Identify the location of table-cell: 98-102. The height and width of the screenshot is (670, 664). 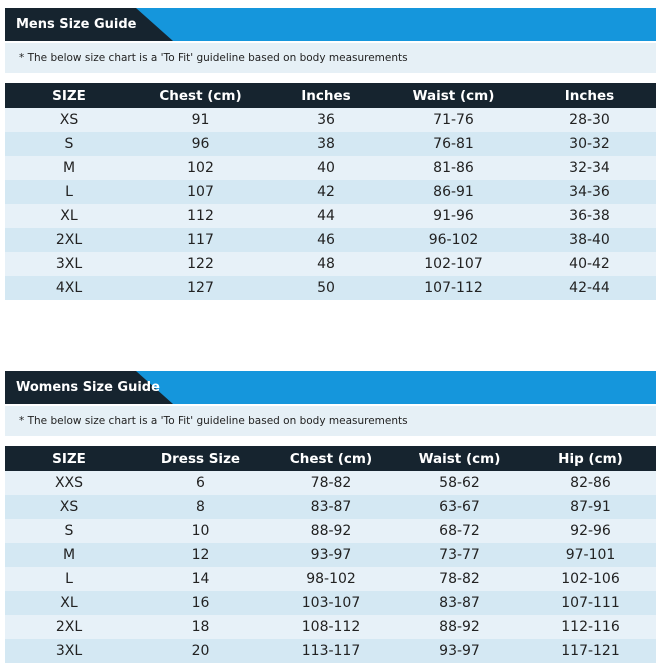
(331, 579).